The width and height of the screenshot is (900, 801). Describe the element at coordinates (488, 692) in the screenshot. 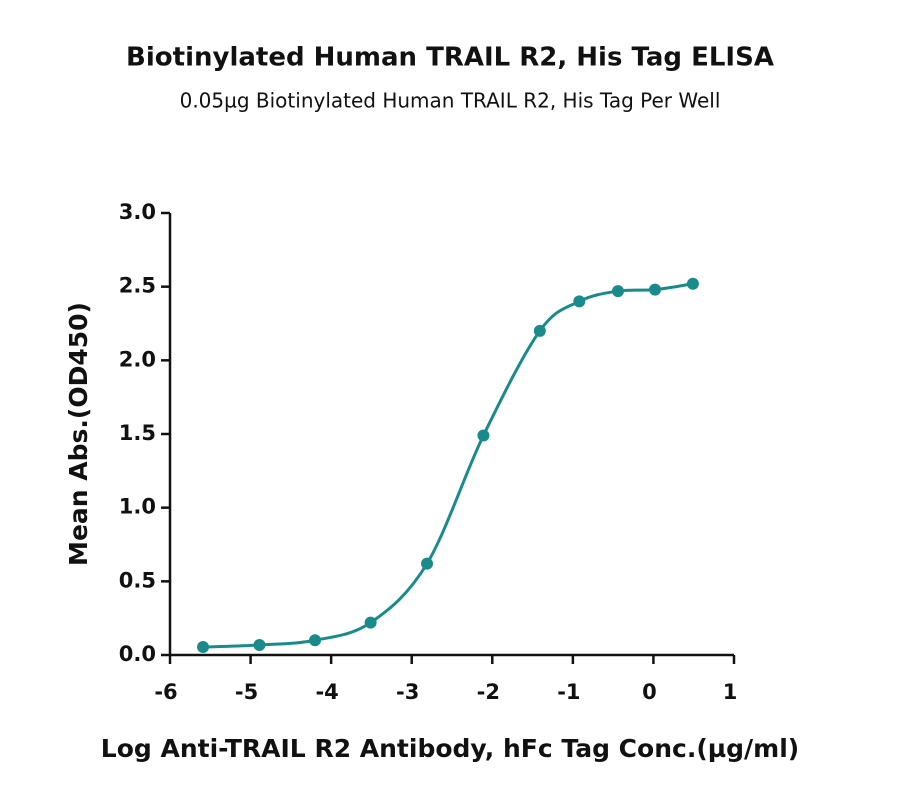

I see `x-tick-label: -2` at that location.